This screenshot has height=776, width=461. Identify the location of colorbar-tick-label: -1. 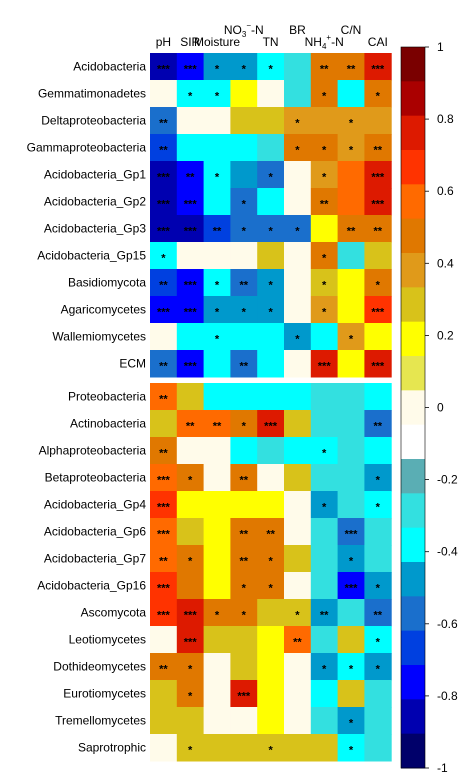
(442, 768).